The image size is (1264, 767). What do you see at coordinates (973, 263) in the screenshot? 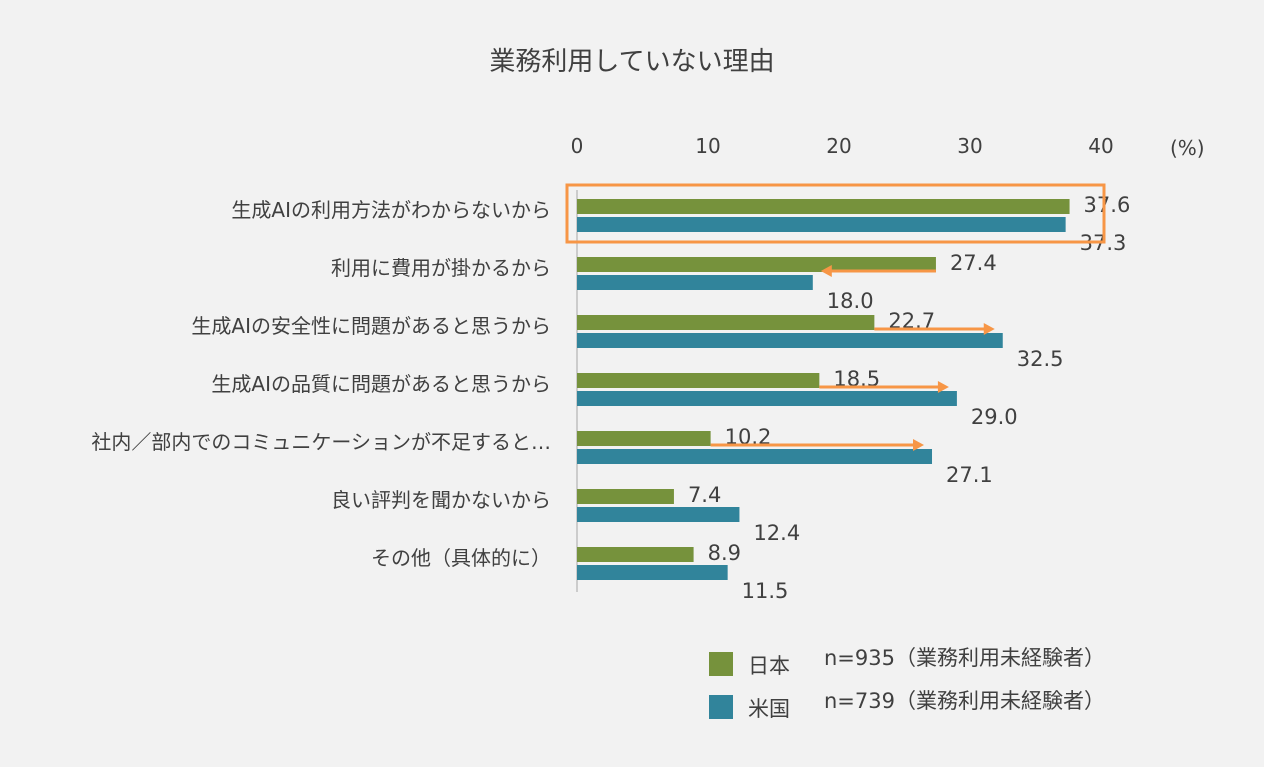
I see `data-label: 27.4` at bounding box center [973, 263].